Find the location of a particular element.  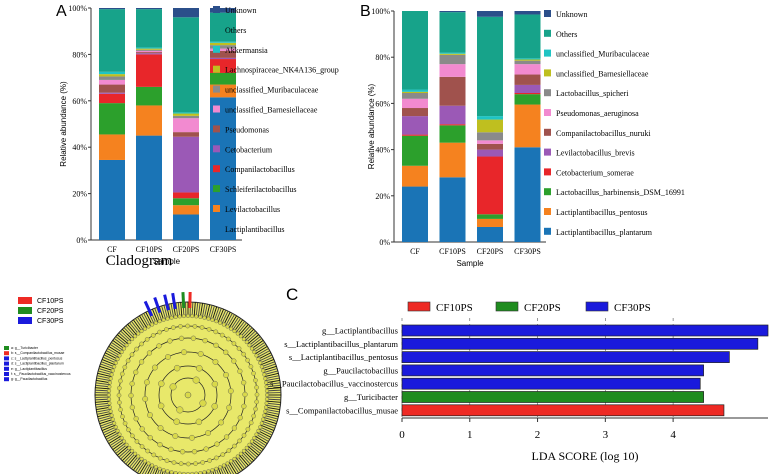

cladogram-taxon-label: f: s__Paucilactobacillus_vaccinostercus is located at coordinates (41, 374).